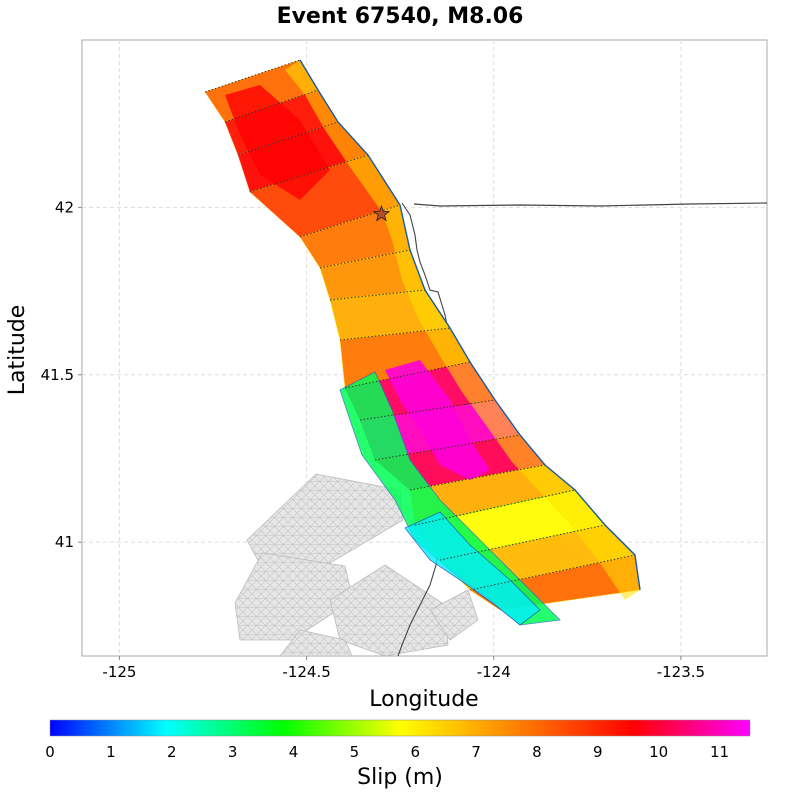 This screenshot has height=800, width=800. What do you see at coordinates (537, 752) in the screenshot?
I see `colorbar-tick-label: 8` at bounding box center [537, 752].